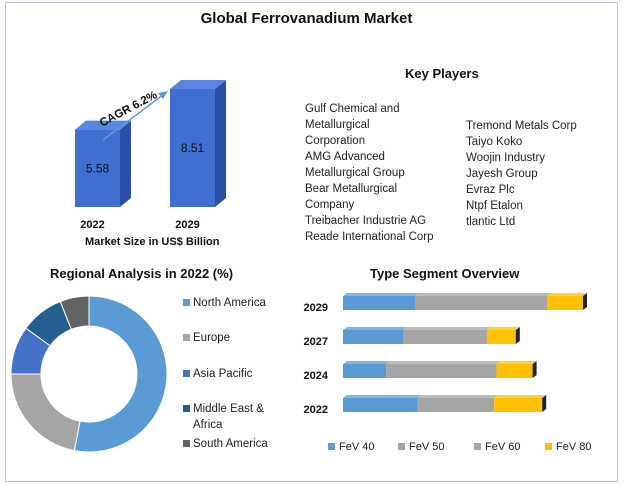 The image size is (625, 486). Describe the element at coordinates (103, 125) in the screenshot. I see `bar-top-2022` at that location.